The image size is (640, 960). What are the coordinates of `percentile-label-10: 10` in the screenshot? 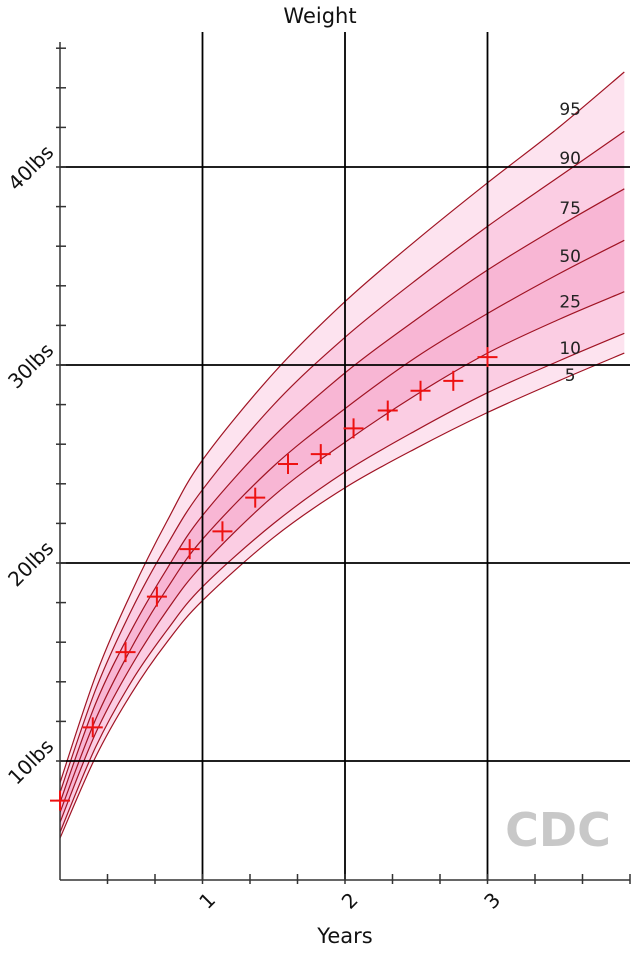 It's located at (570, 349).